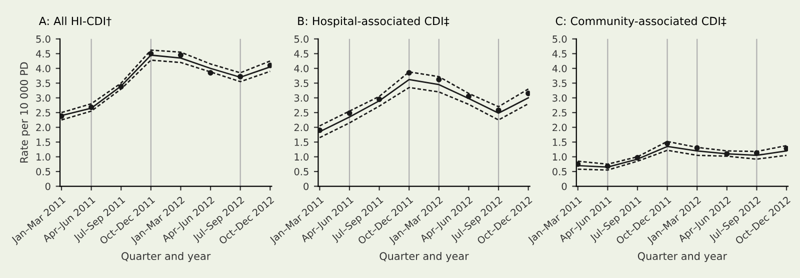 The width and height of the screenshot is (800, 278). Describe the element at coordinates (75, 21) in the screenshot. I see `chart-title: A: All HI-CDI†` at that location.